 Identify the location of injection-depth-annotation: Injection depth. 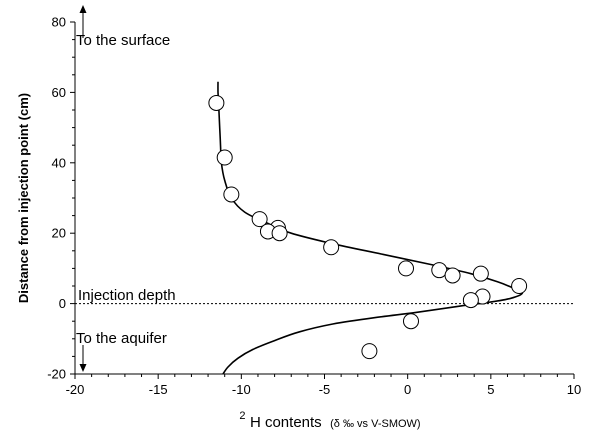
(127, 295).